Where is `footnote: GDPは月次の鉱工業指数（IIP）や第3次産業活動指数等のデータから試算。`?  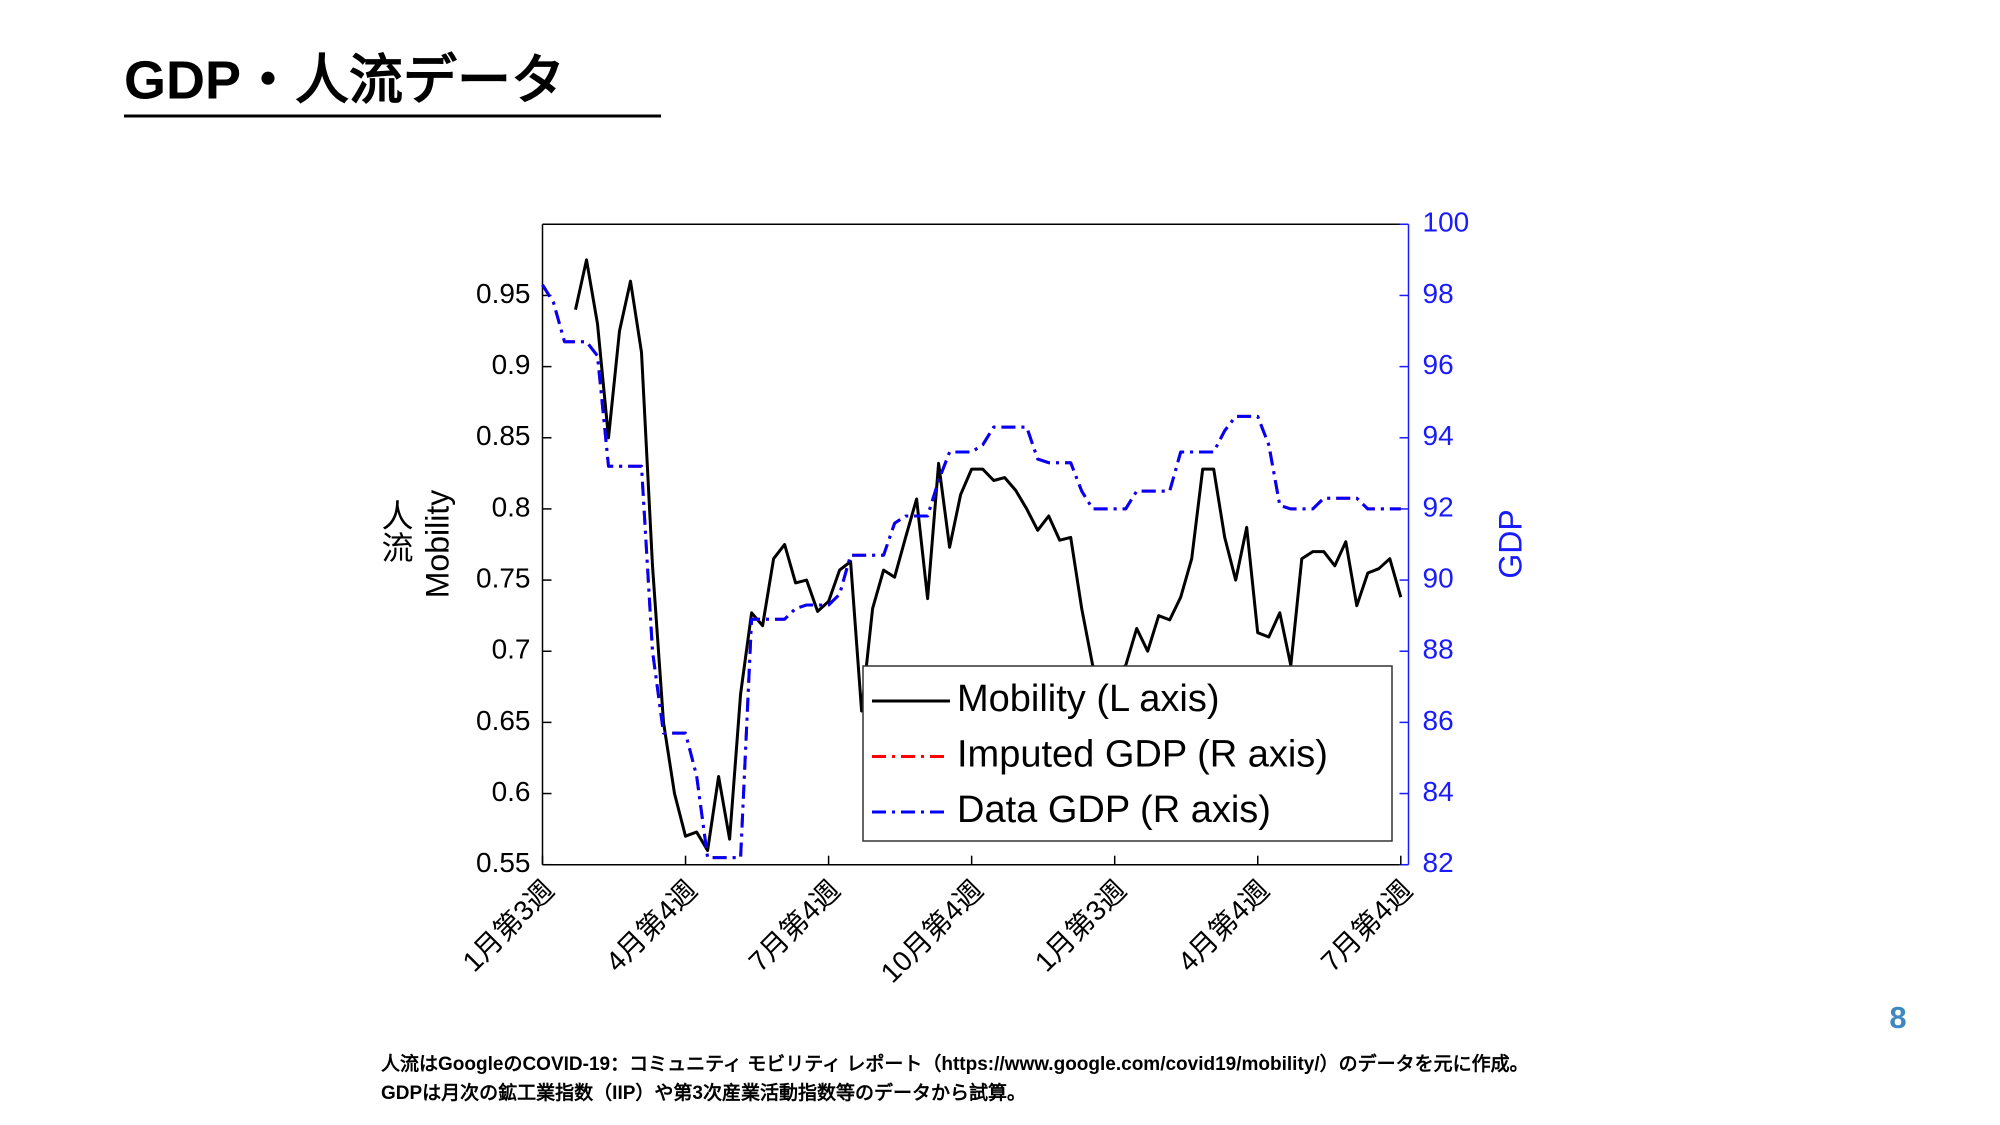 footnote: GDPは月次の鉱工業指数（IIP）や第3次産業活動指数等のデータから試算。 is located at coordinates (703, 1092).